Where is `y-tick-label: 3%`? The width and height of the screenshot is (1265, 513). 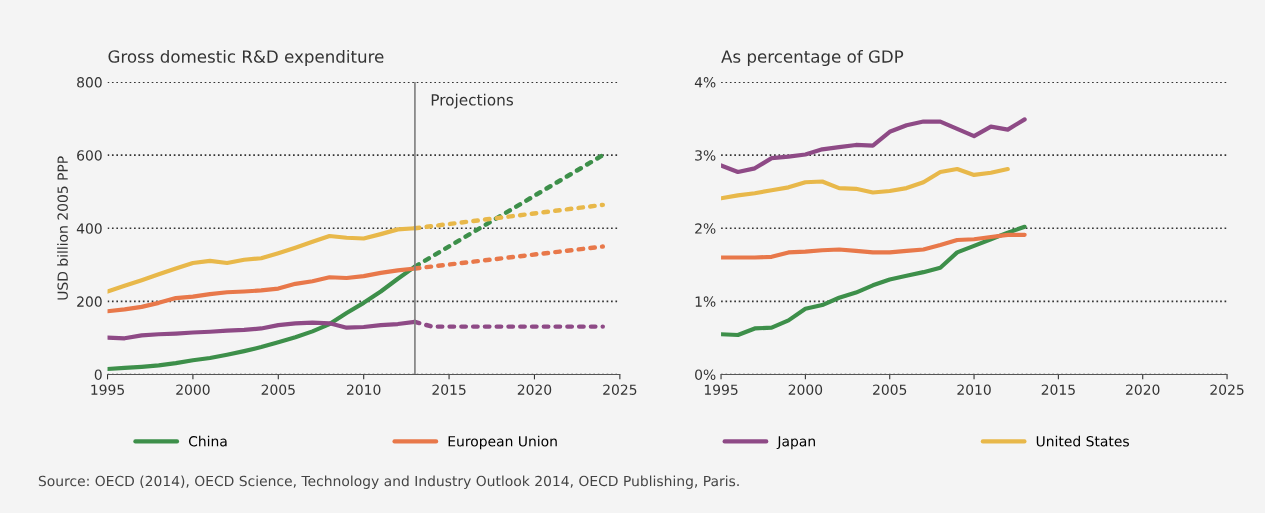
y-tick-label: 3% is located at coordinates (705, 155).